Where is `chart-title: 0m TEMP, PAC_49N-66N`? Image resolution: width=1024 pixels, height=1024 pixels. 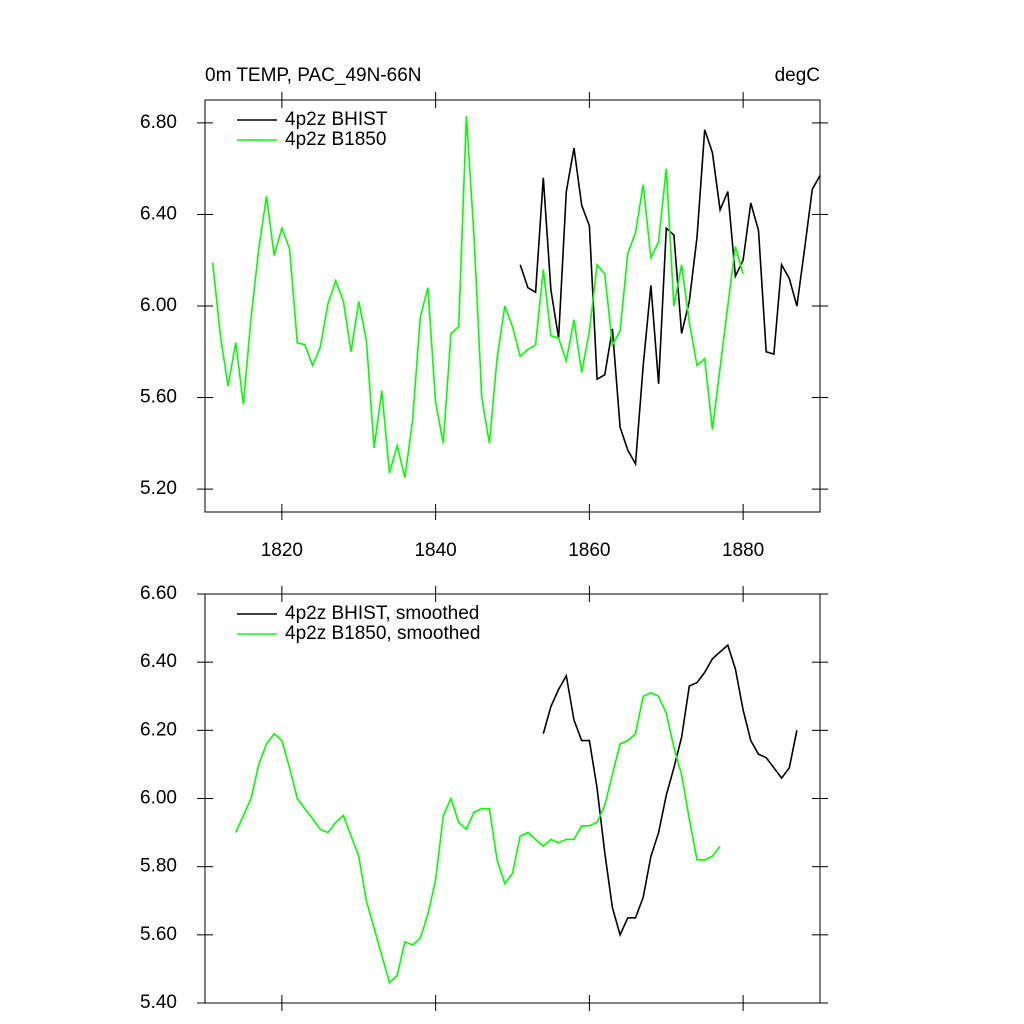 chart-title: 0m TEMP, PAC_49N-66N is located at coordinates (313, 75).